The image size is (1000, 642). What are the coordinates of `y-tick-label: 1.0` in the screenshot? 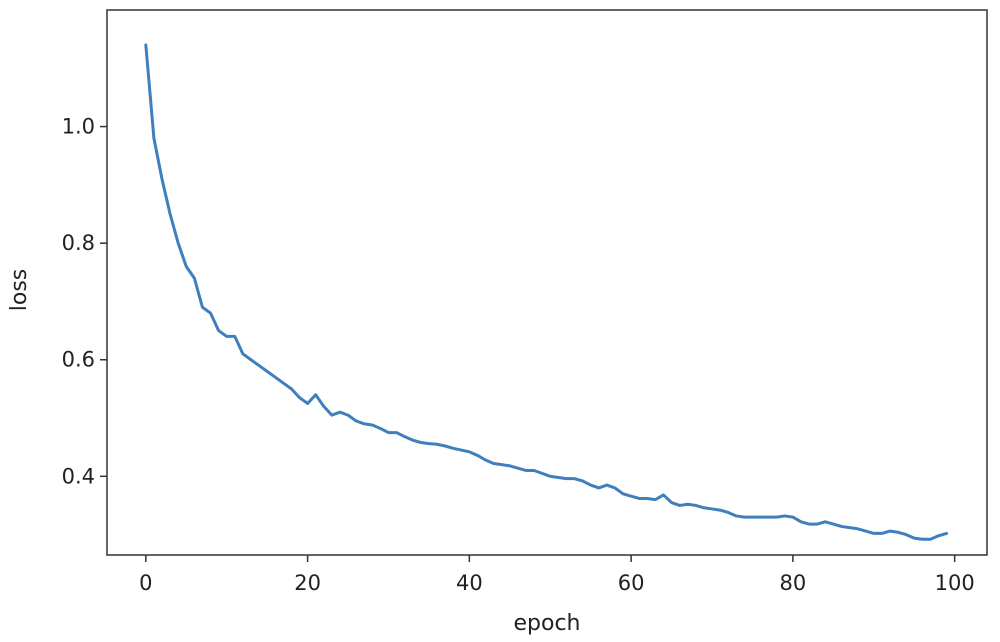 It's located at (78, 127).